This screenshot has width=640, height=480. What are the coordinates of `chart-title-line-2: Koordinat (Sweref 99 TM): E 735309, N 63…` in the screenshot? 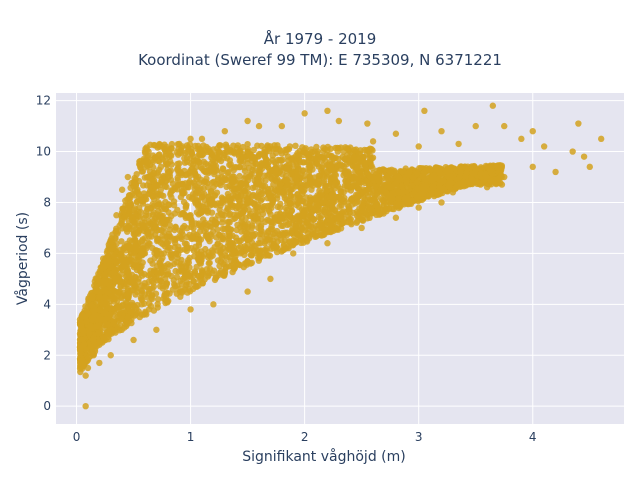 It's located at (320, 60).